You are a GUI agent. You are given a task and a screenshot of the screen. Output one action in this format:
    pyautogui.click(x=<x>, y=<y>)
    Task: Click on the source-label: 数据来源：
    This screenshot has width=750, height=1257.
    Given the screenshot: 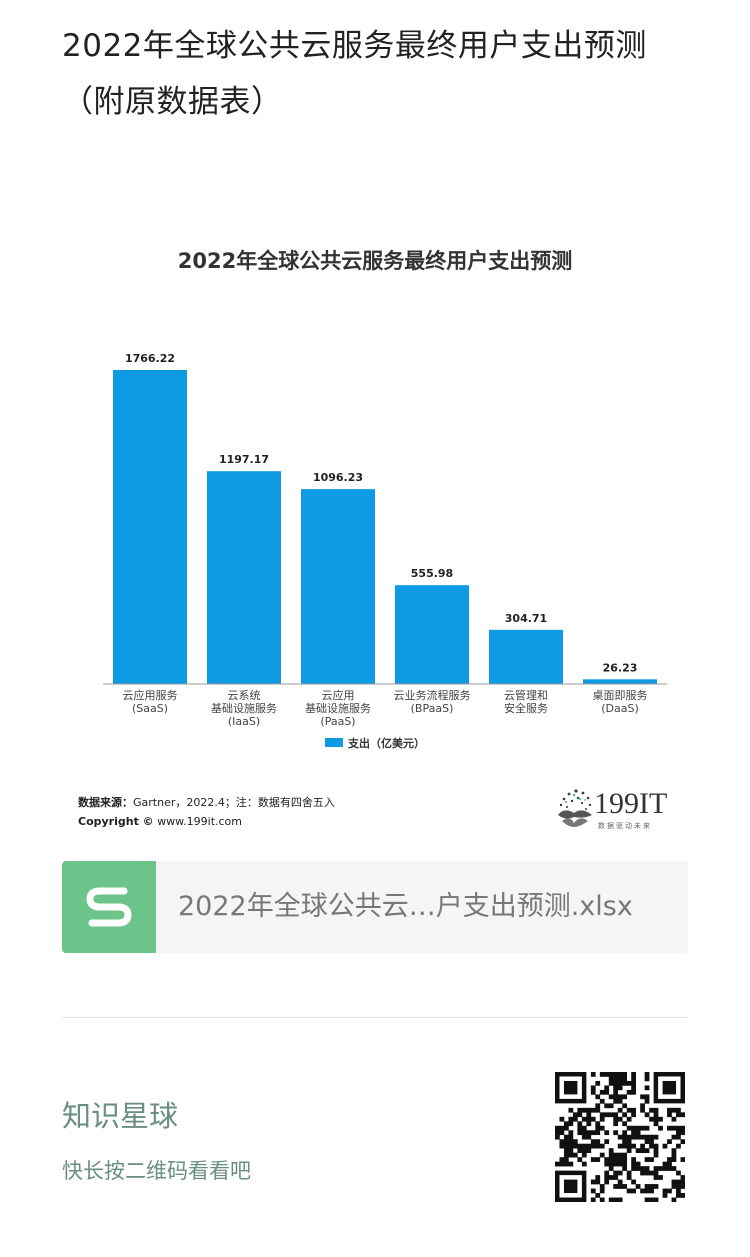 What is the action you would take?
    pyautogui.click(x=105, y=802)
    